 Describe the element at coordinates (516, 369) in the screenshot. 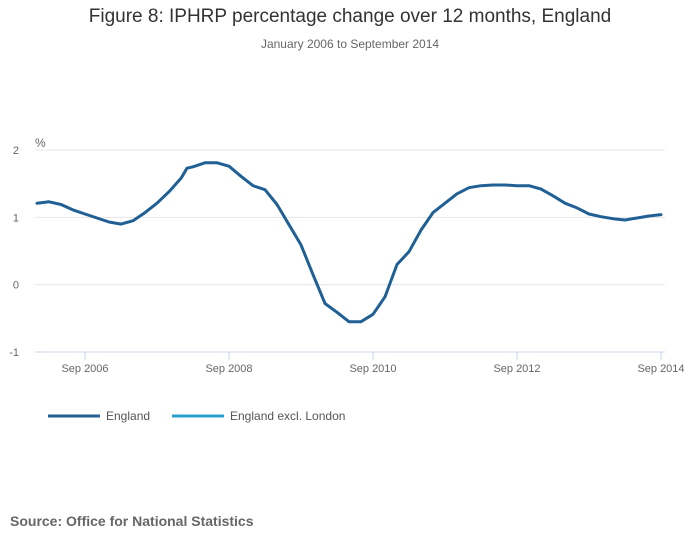

I see `x-tick-label: Sep 2012` at that location.